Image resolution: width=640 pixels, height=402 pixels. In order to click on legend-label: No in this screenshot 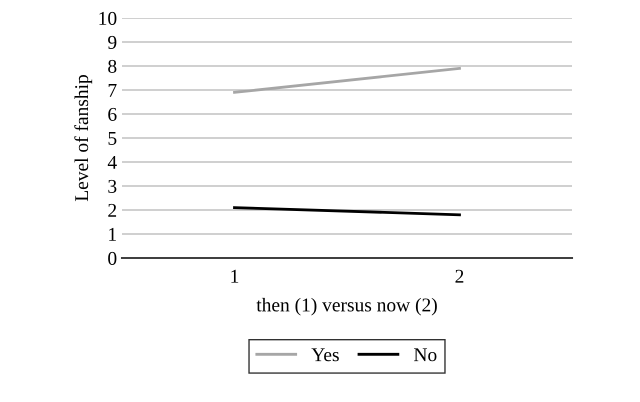, I will do `click(425, 355)`.